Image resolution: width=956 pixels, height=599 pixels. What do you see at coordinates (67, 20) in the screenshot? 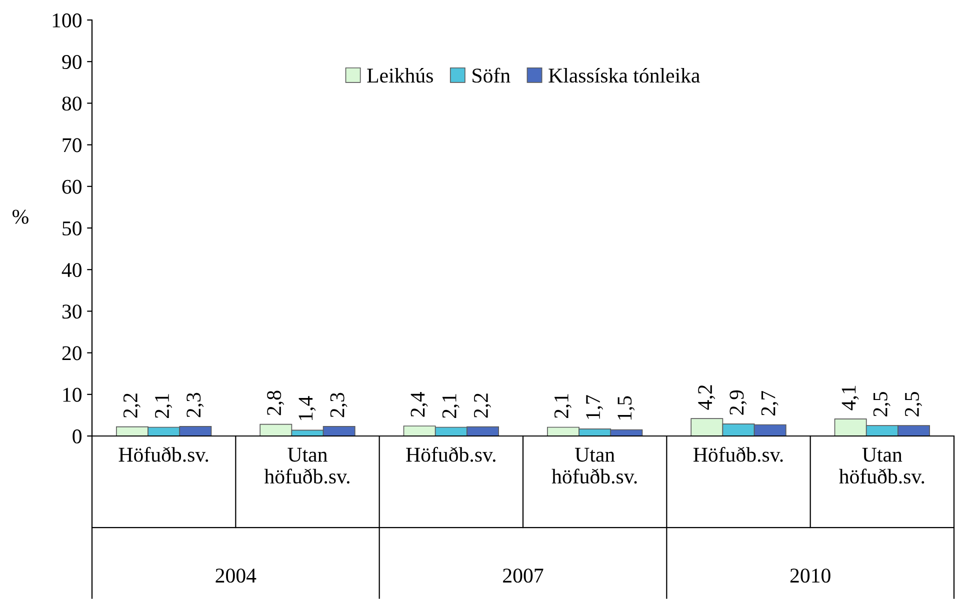
I see `y-tick-label: 100` at bounding box center [67, 20].